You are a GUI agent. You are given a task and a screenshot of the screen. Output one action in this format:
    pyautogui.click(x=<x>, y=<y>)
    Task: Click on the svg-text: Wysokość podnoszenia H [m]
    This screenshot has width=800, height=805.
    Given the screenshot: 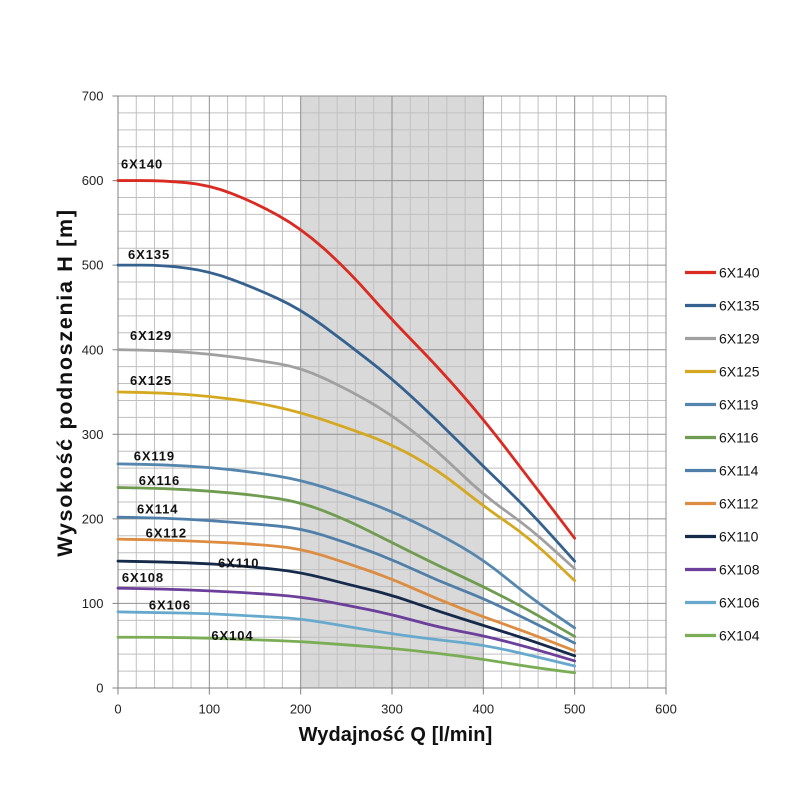 What is the action you would take?
    pyautogui.click(x=65, y=382)
    